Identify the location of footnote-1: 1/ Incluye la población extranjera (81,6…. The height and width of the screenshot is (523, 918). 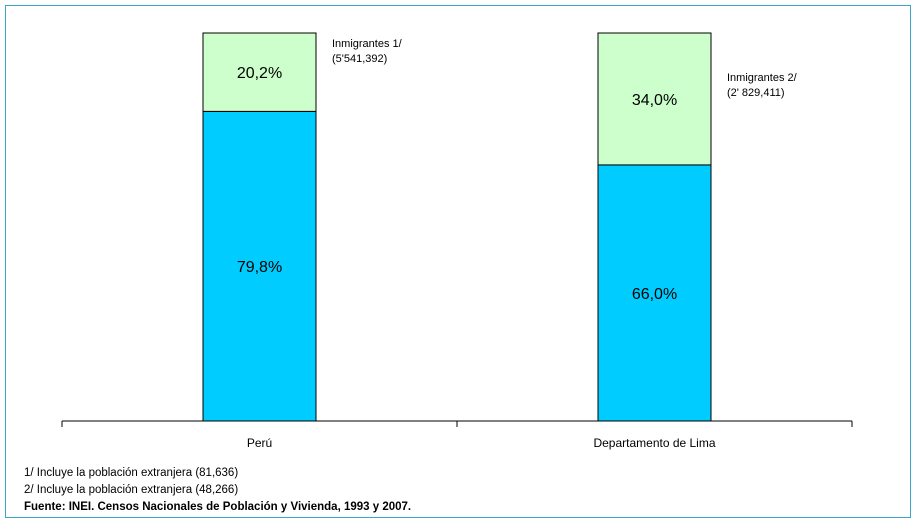
(131, 473).